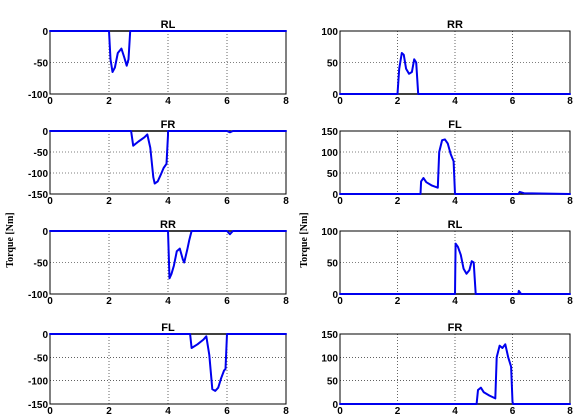 The height and width of the screenshot is (416, 574). I want to click on subplot-7: 0 2 4 6 8 -150 -100 -50 0 FL, so click(158, 369).